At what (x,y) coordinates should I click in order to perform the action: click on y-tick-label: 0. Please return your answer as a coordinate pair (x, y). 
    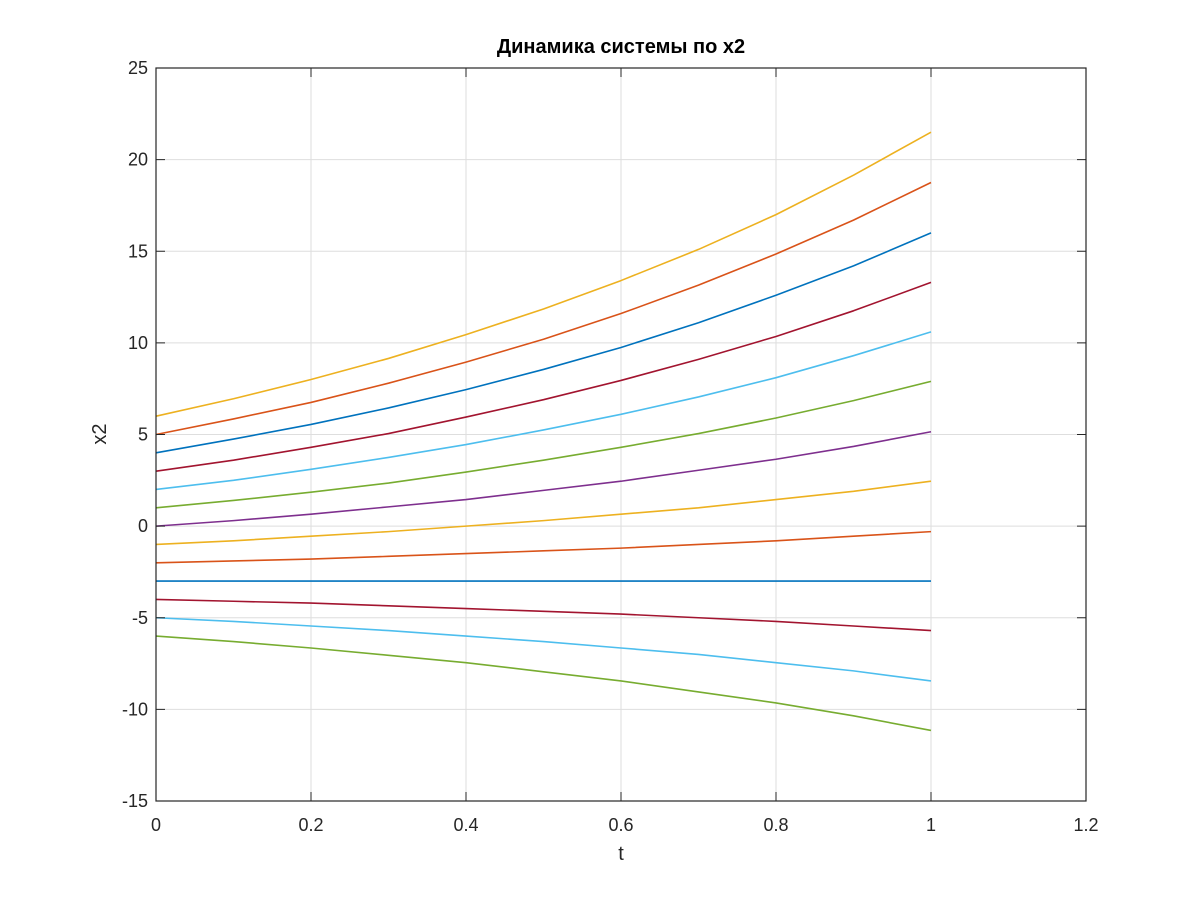
    Looking at the image, I should click on (143, 526).